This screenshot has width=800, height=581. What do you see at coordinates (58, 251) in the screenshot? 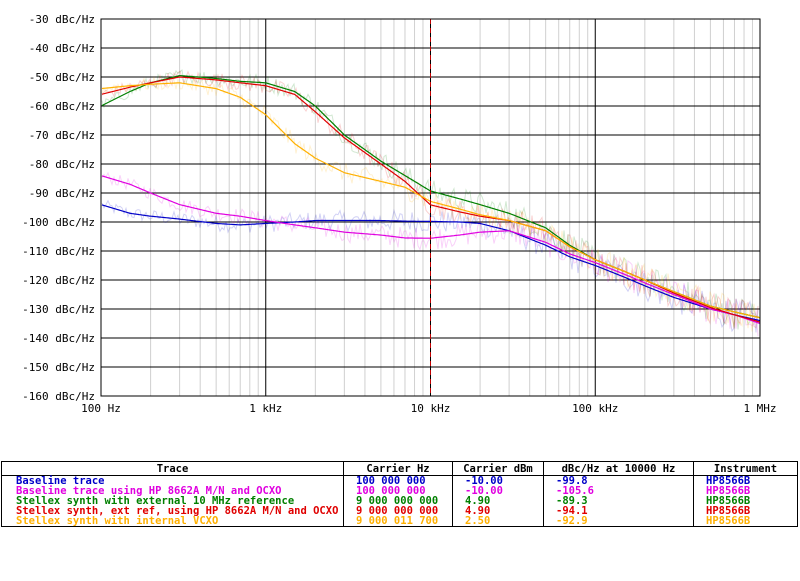
I see `y-tick-label: -110 dBc/Hz` at bounding box center [58, 251].